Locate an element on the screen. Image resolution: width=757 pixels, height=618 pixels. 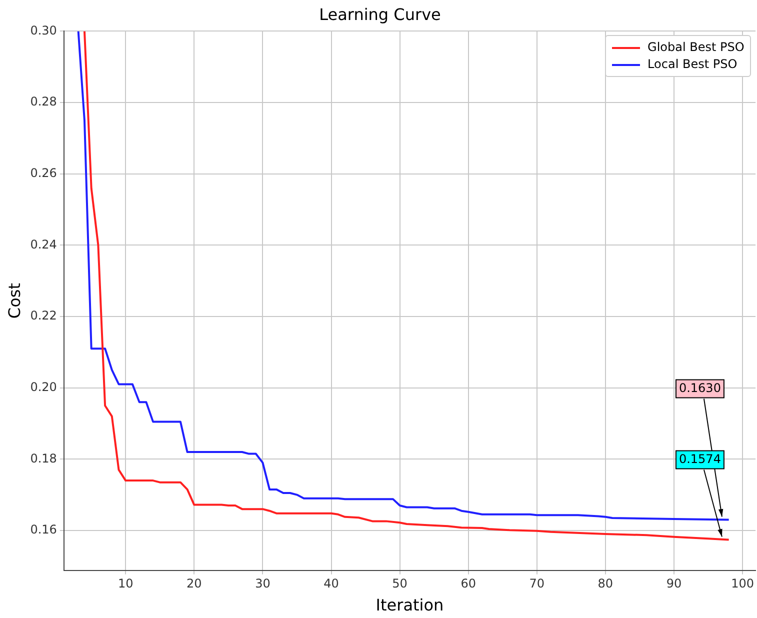
y-tick-label: 0.20 is located at coordinates (43, 387).